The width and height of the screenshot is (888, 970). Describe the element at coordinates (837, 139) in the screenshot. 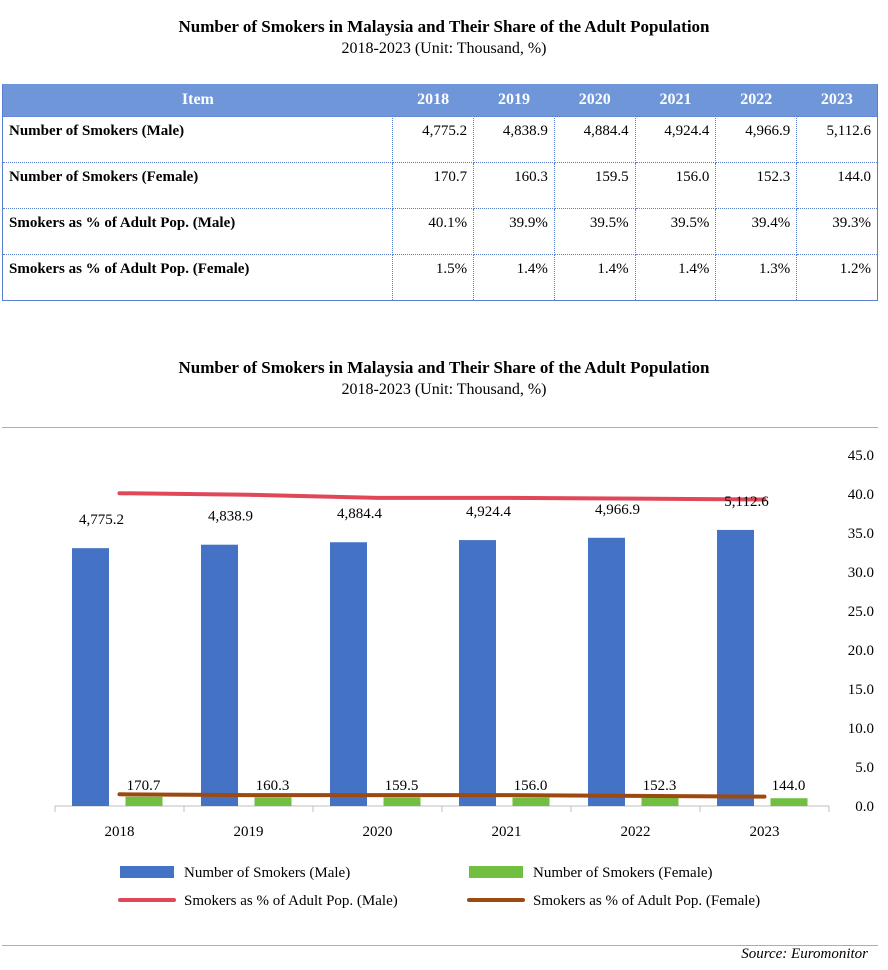

I see `cell: 5,112.6` at that location.